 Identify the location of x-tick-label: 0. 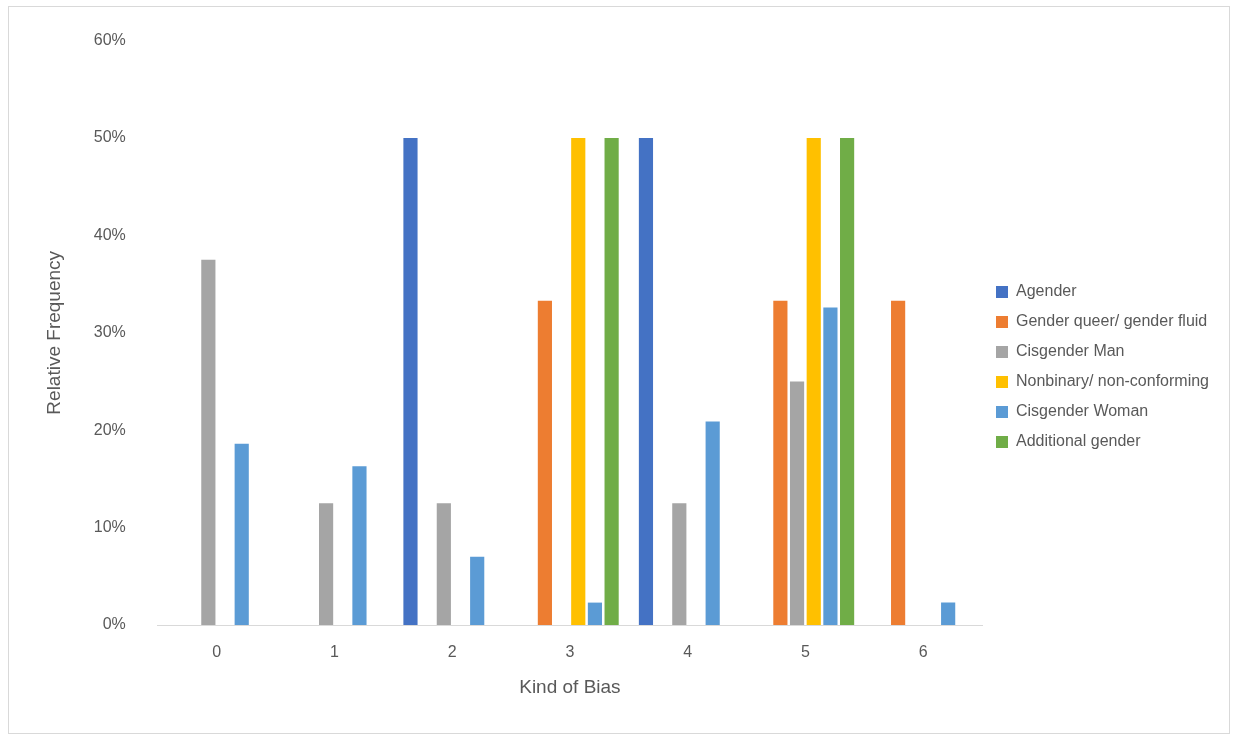
(217, 652).